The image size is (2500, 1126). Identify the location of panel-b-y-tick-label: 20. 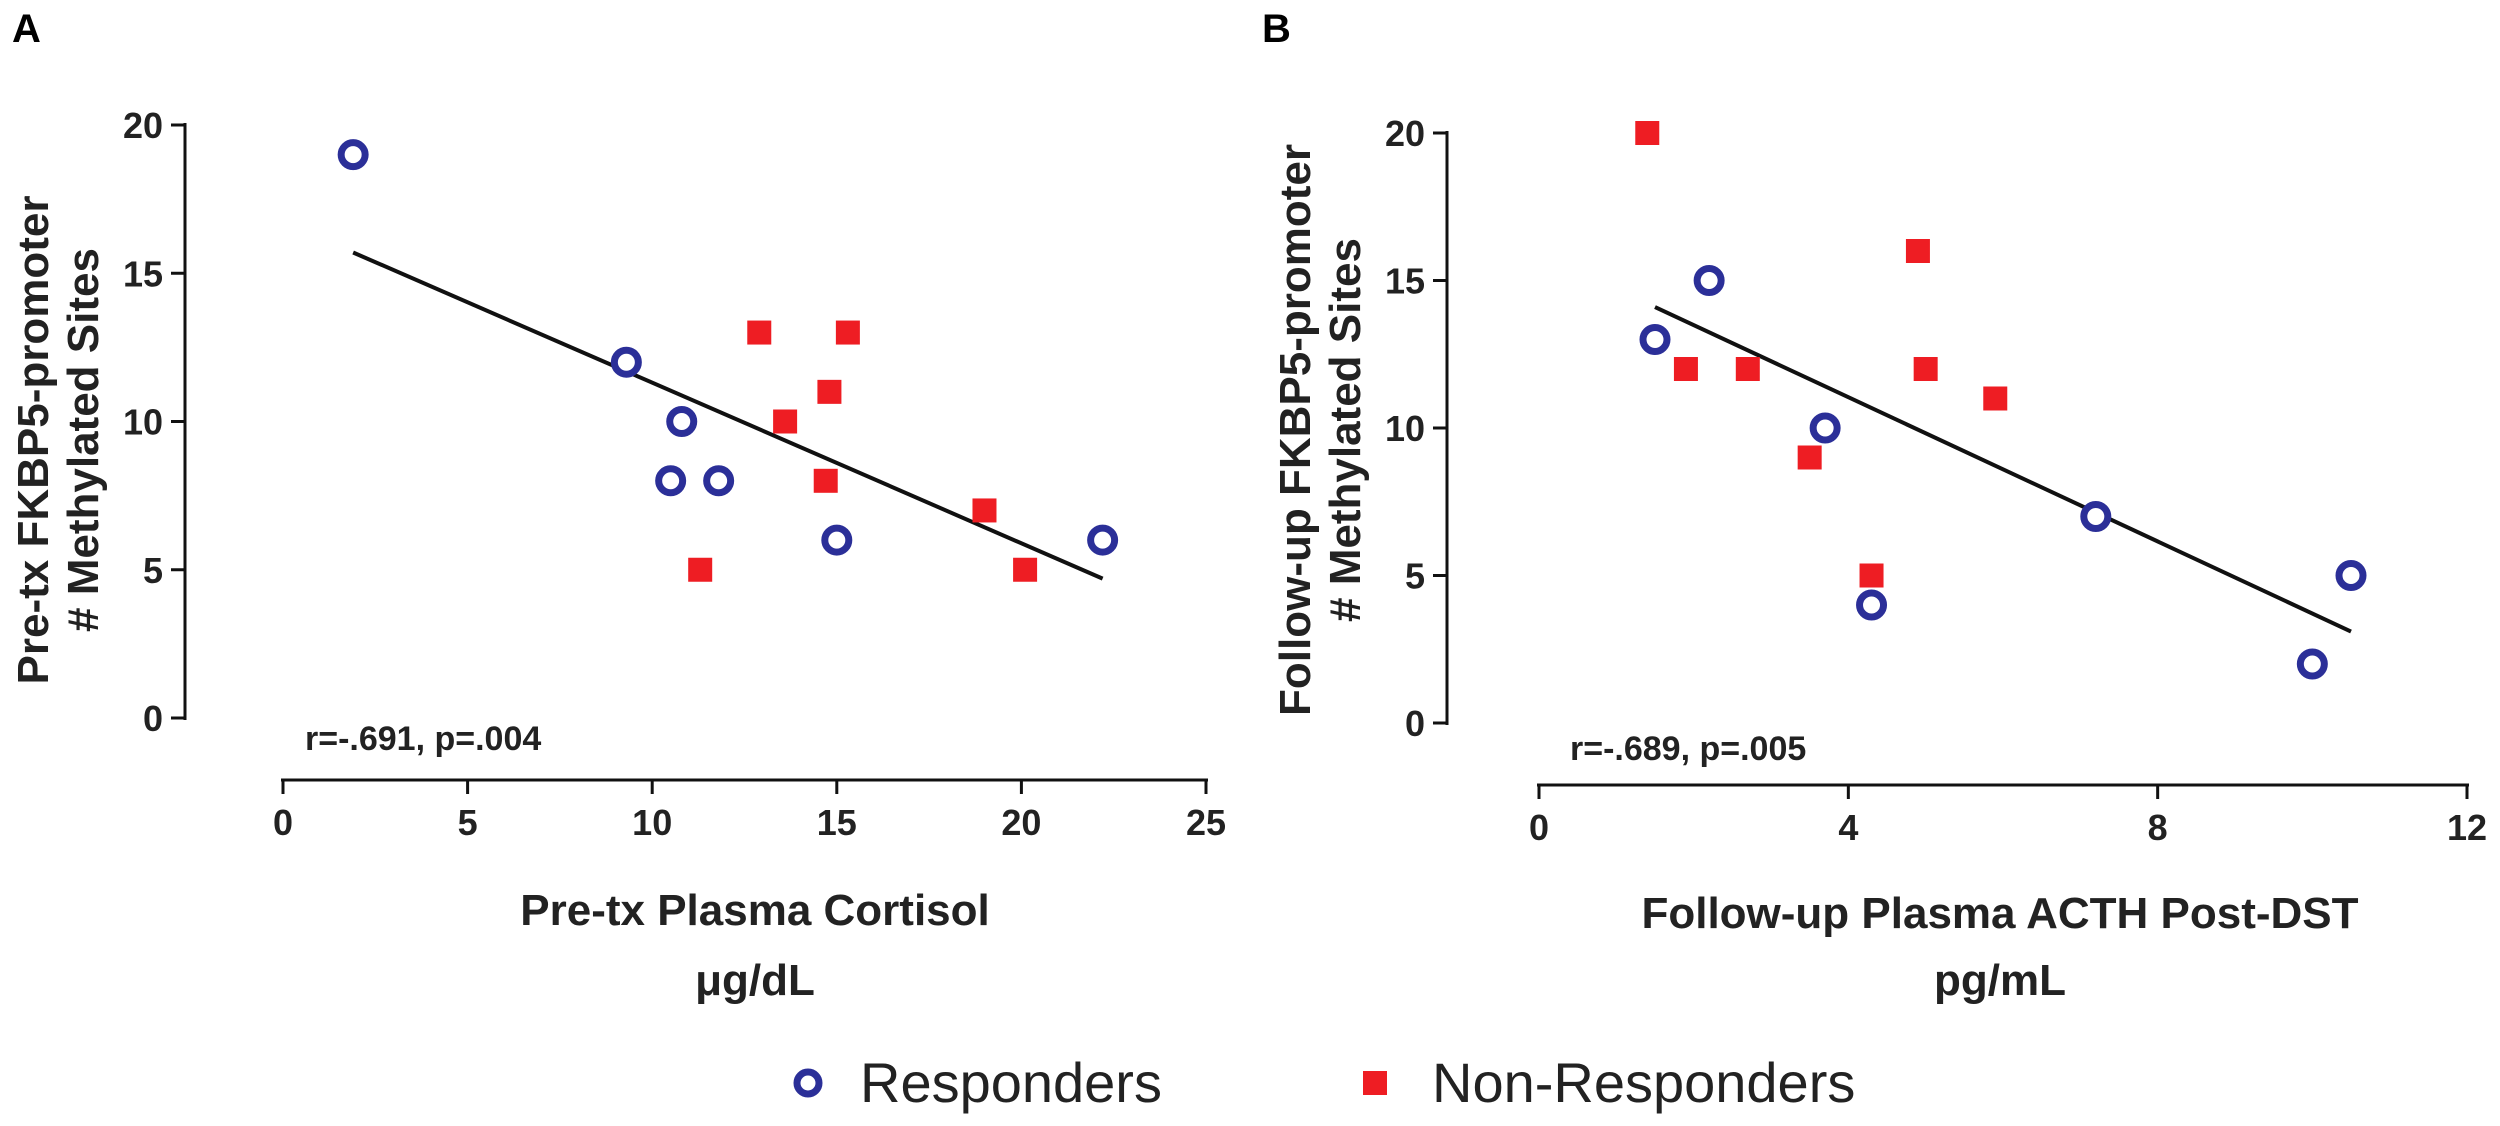
(1405, 133).